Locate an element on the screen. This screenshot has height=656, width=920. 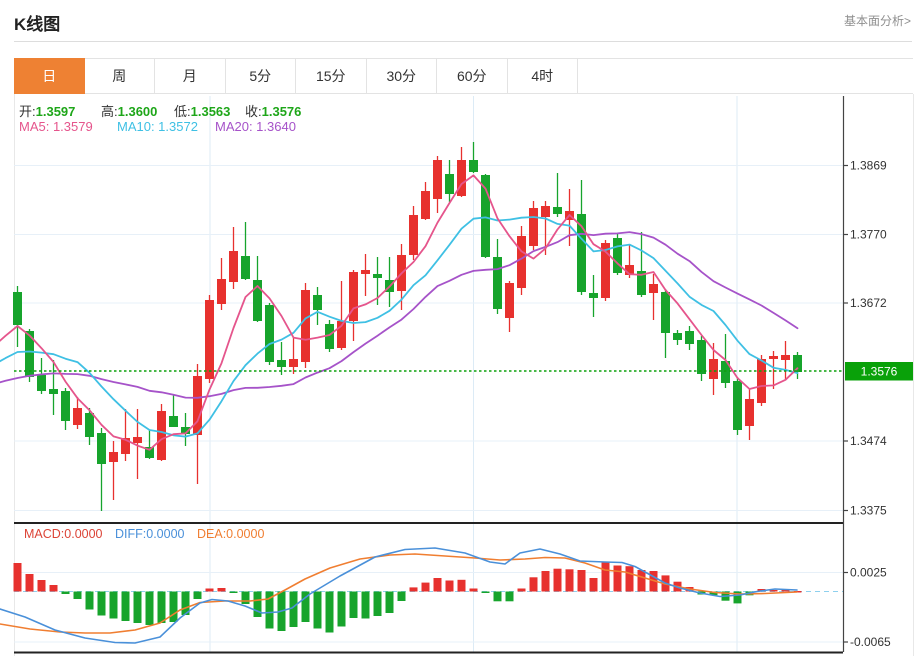
svg-text: 1.3375 is located at coordinates (868, 511).